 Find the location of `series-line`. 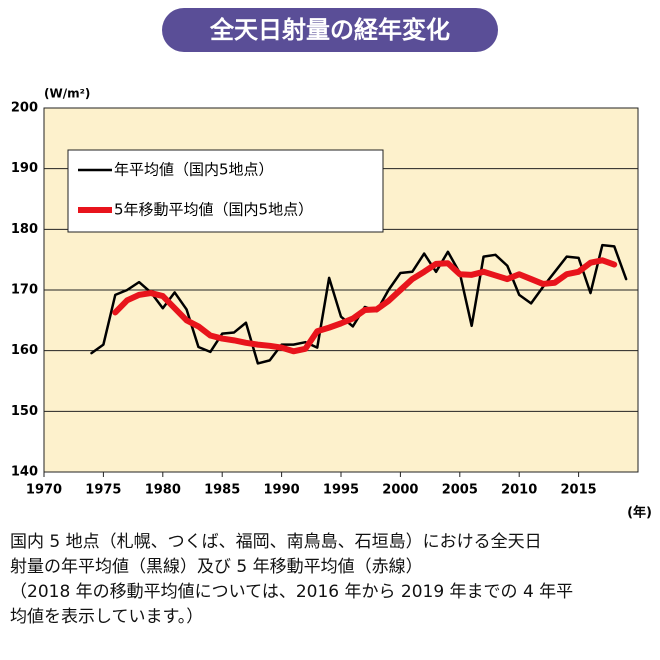

series-line is located at coordinates (365, 306).